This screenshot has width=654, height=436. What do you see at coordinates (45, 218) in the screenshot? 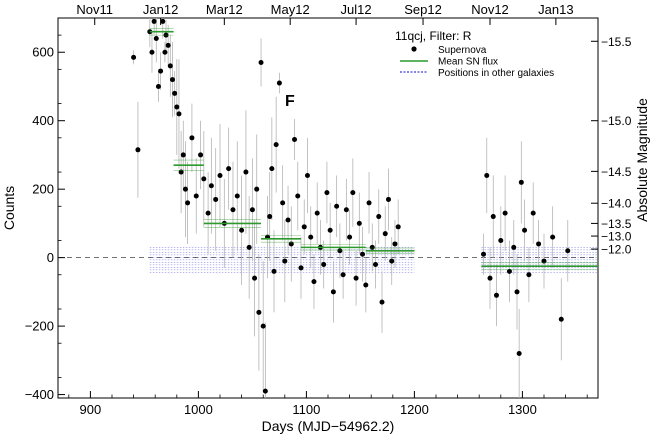
I see `y-axis-ticks: −400 −200 0 200 400 600` at bounding box center [45, 218].